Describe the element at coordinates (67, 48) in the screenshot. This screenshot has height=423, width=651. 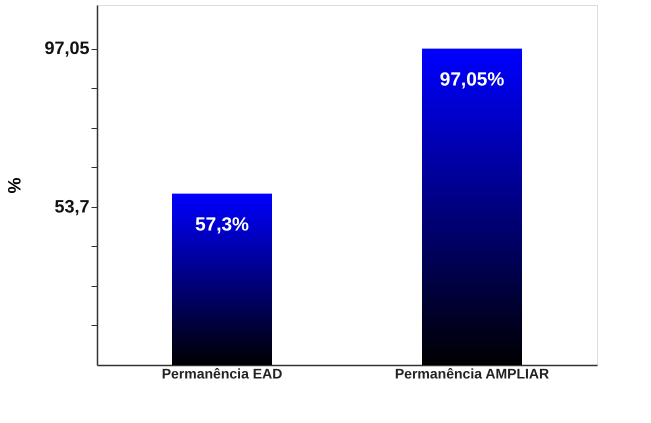
I see `y-tick-label: 97,05` at that location.